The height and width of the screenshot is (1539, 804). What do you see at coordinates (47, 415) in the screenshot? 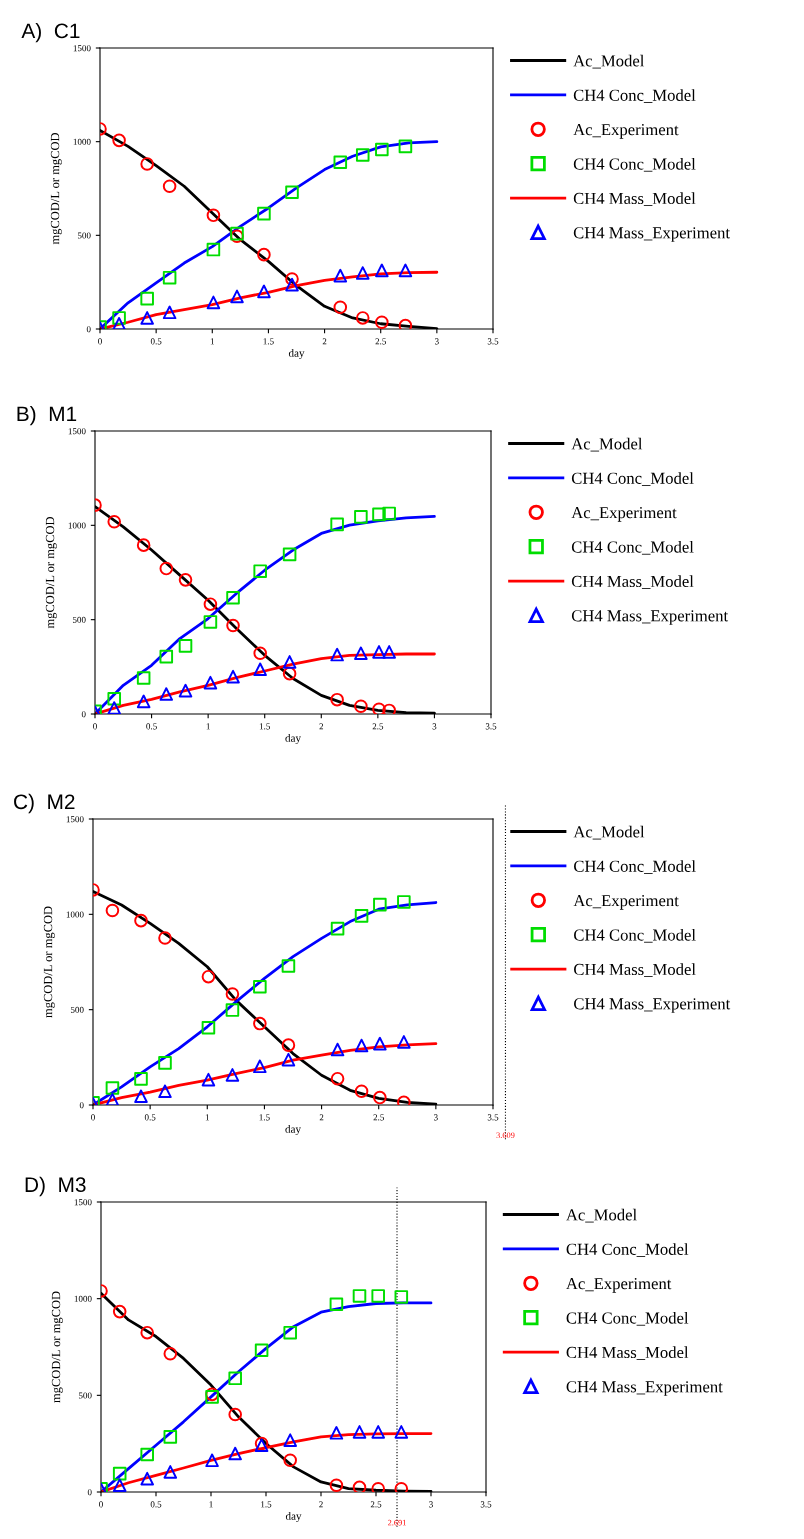
I see `chart-title: B) M1` at bounding box center [47, 415].